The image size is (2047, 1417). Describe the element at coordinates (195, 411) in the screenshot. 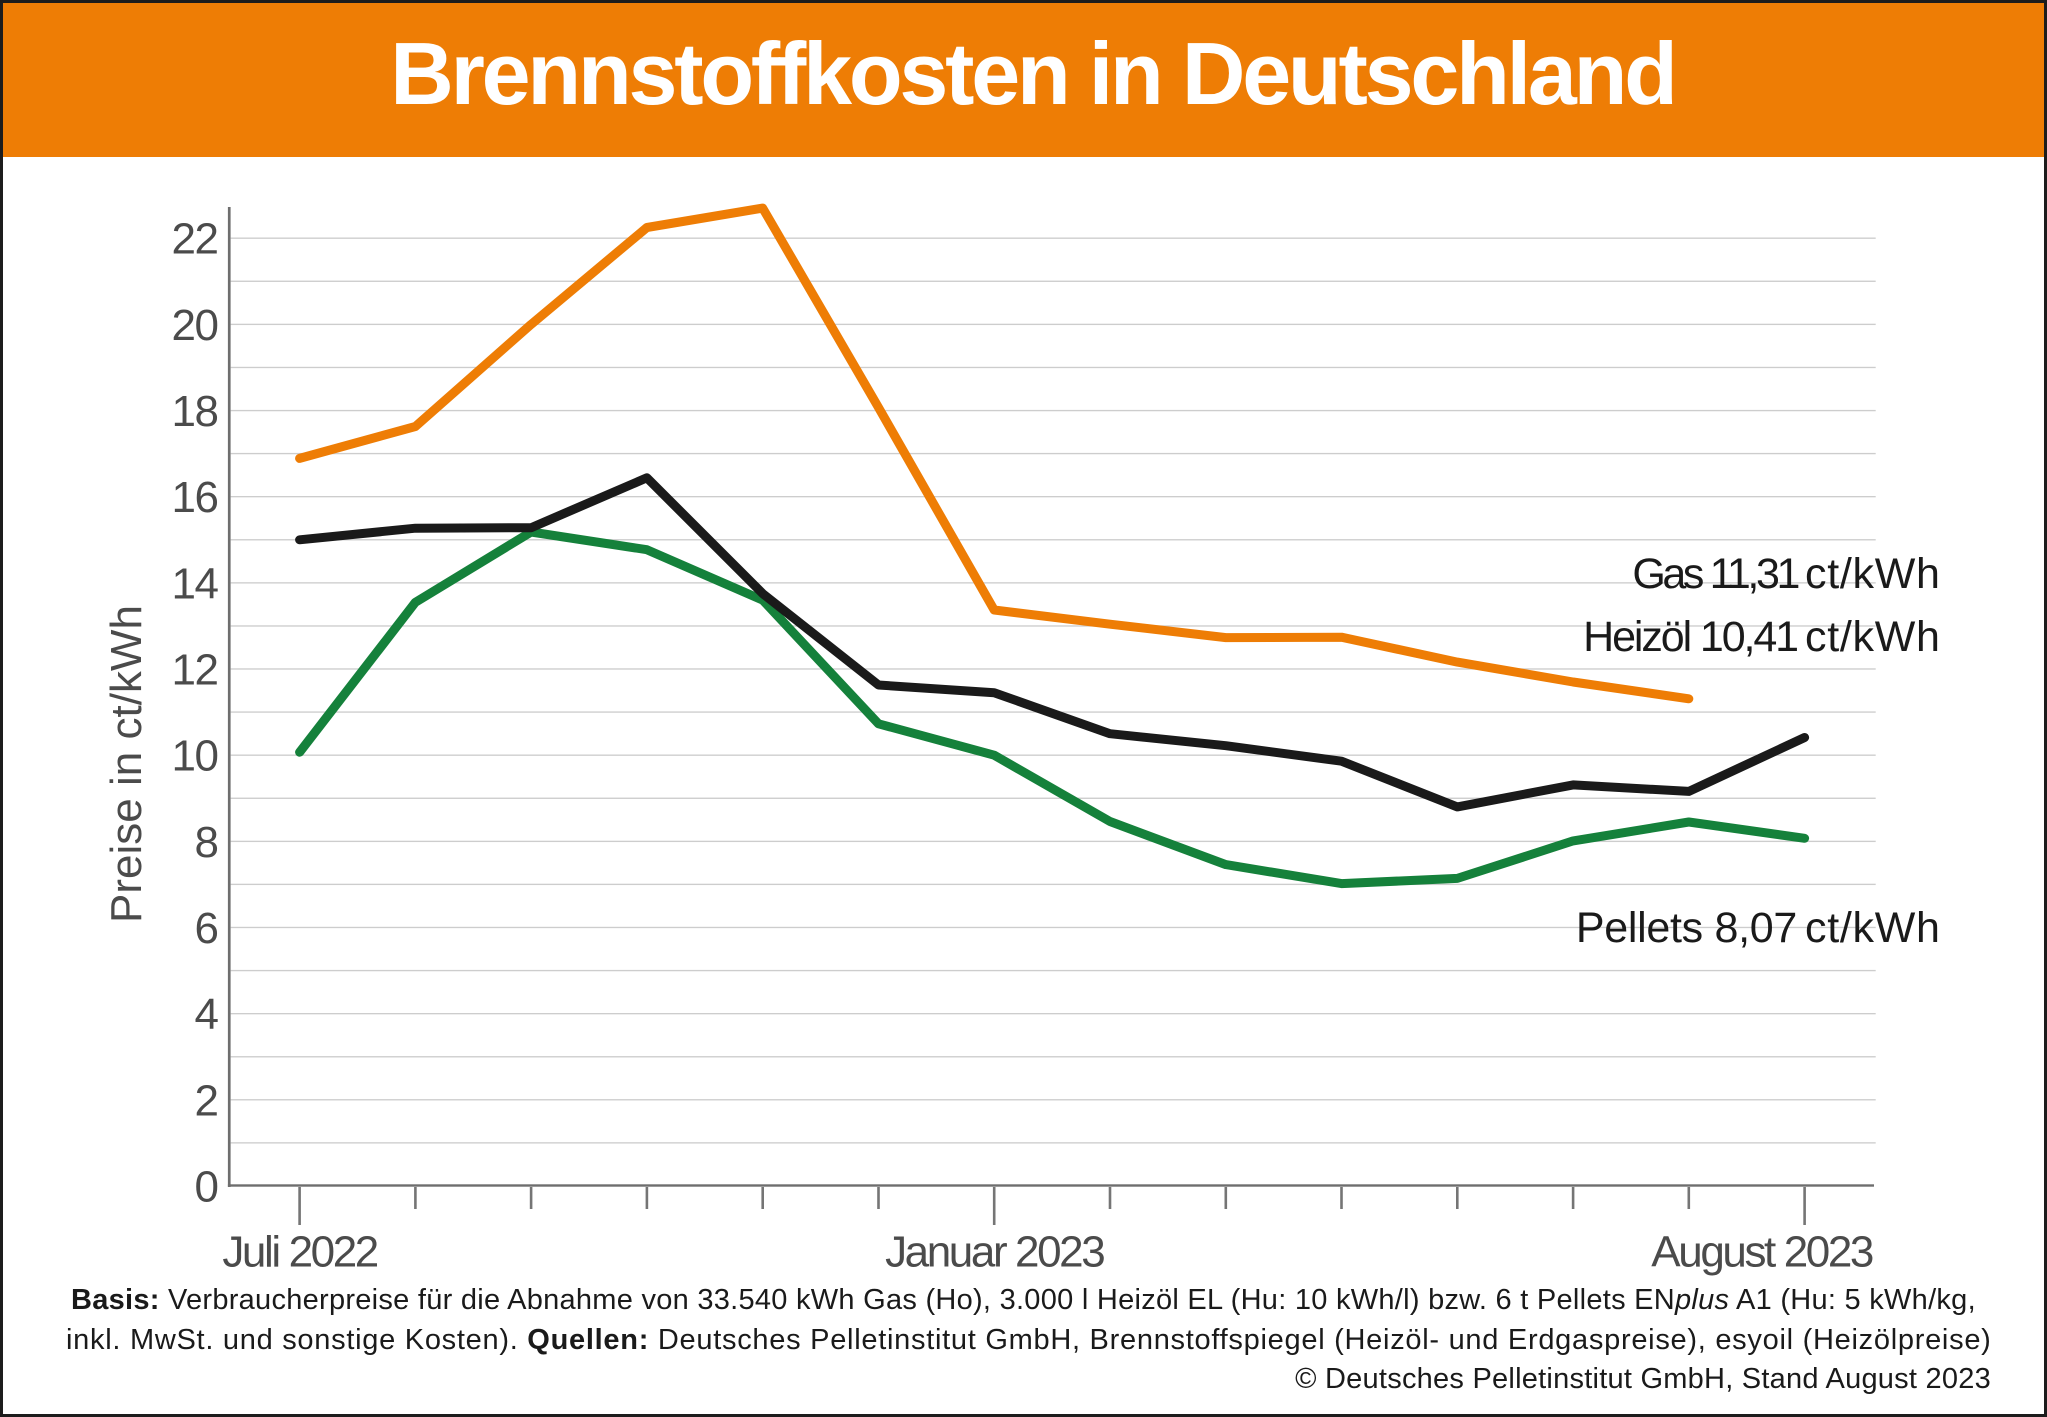

I see `svg-text: 18` at that location.